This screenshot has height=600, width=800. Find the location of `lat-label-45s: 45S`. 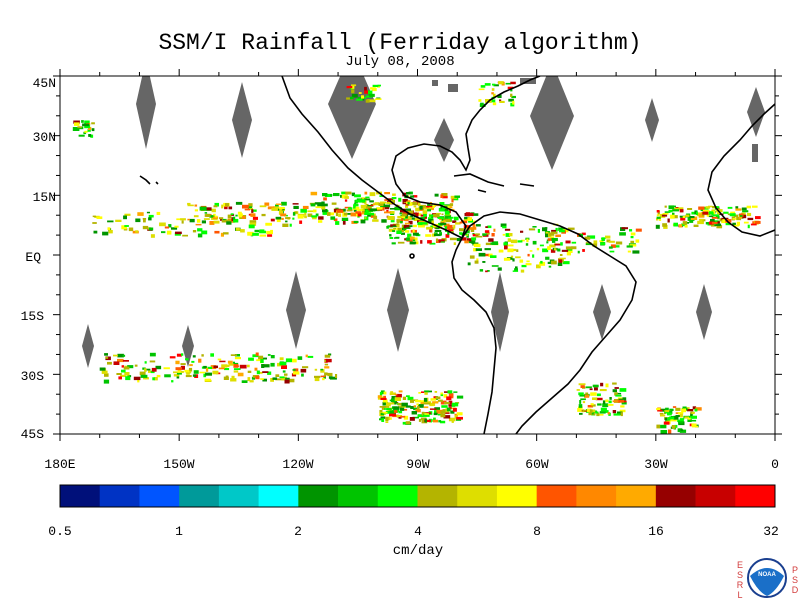

lat-label-45s: 45S is located at coordinates (33, 434).